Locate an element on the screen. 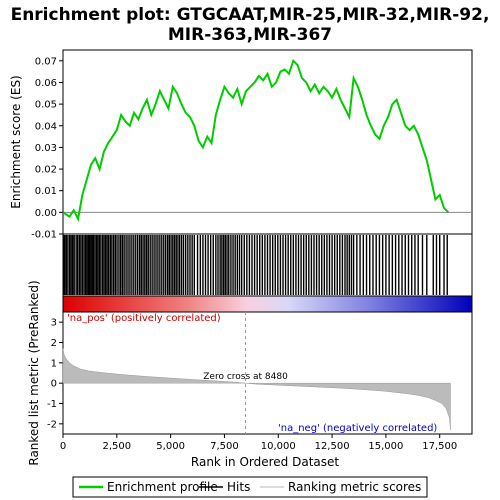  metric-y-tick-label: -1 is located at coordinates (52, 404).